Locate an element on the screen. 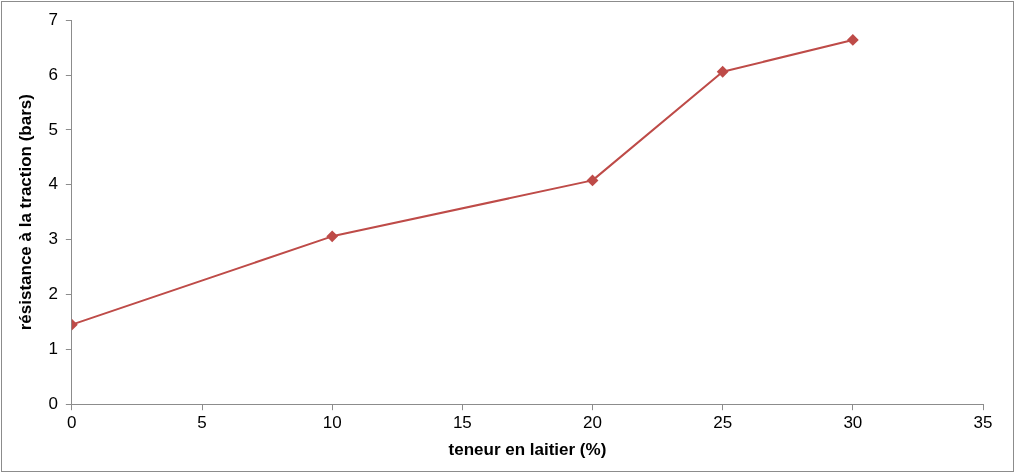 This screenshot has width=1015, height=473. y-tick-label: 1 is located at coordinates (53, 349).